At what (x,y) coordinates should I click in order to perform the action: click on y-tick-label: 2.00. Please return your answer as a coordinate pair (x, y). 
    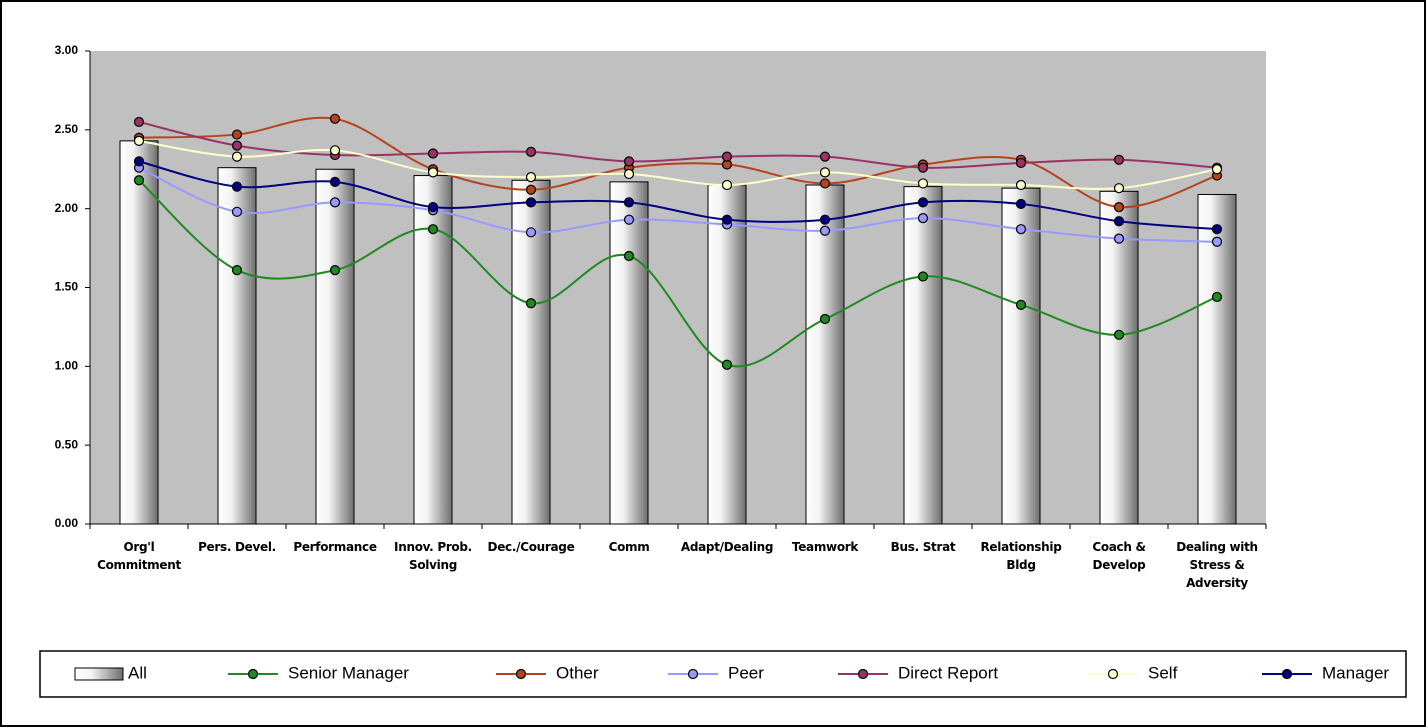
    Looking at the image, I should click on (67, 208).